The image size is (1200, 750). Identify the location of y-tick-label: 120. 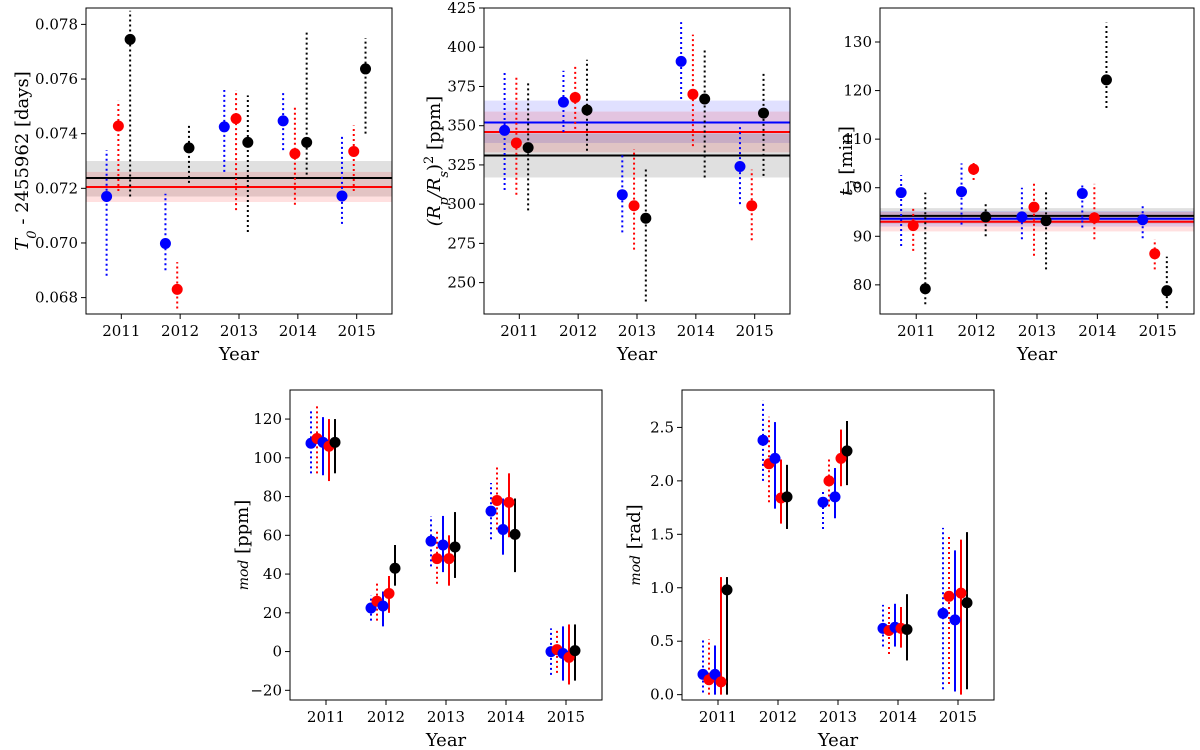
(857, 91).